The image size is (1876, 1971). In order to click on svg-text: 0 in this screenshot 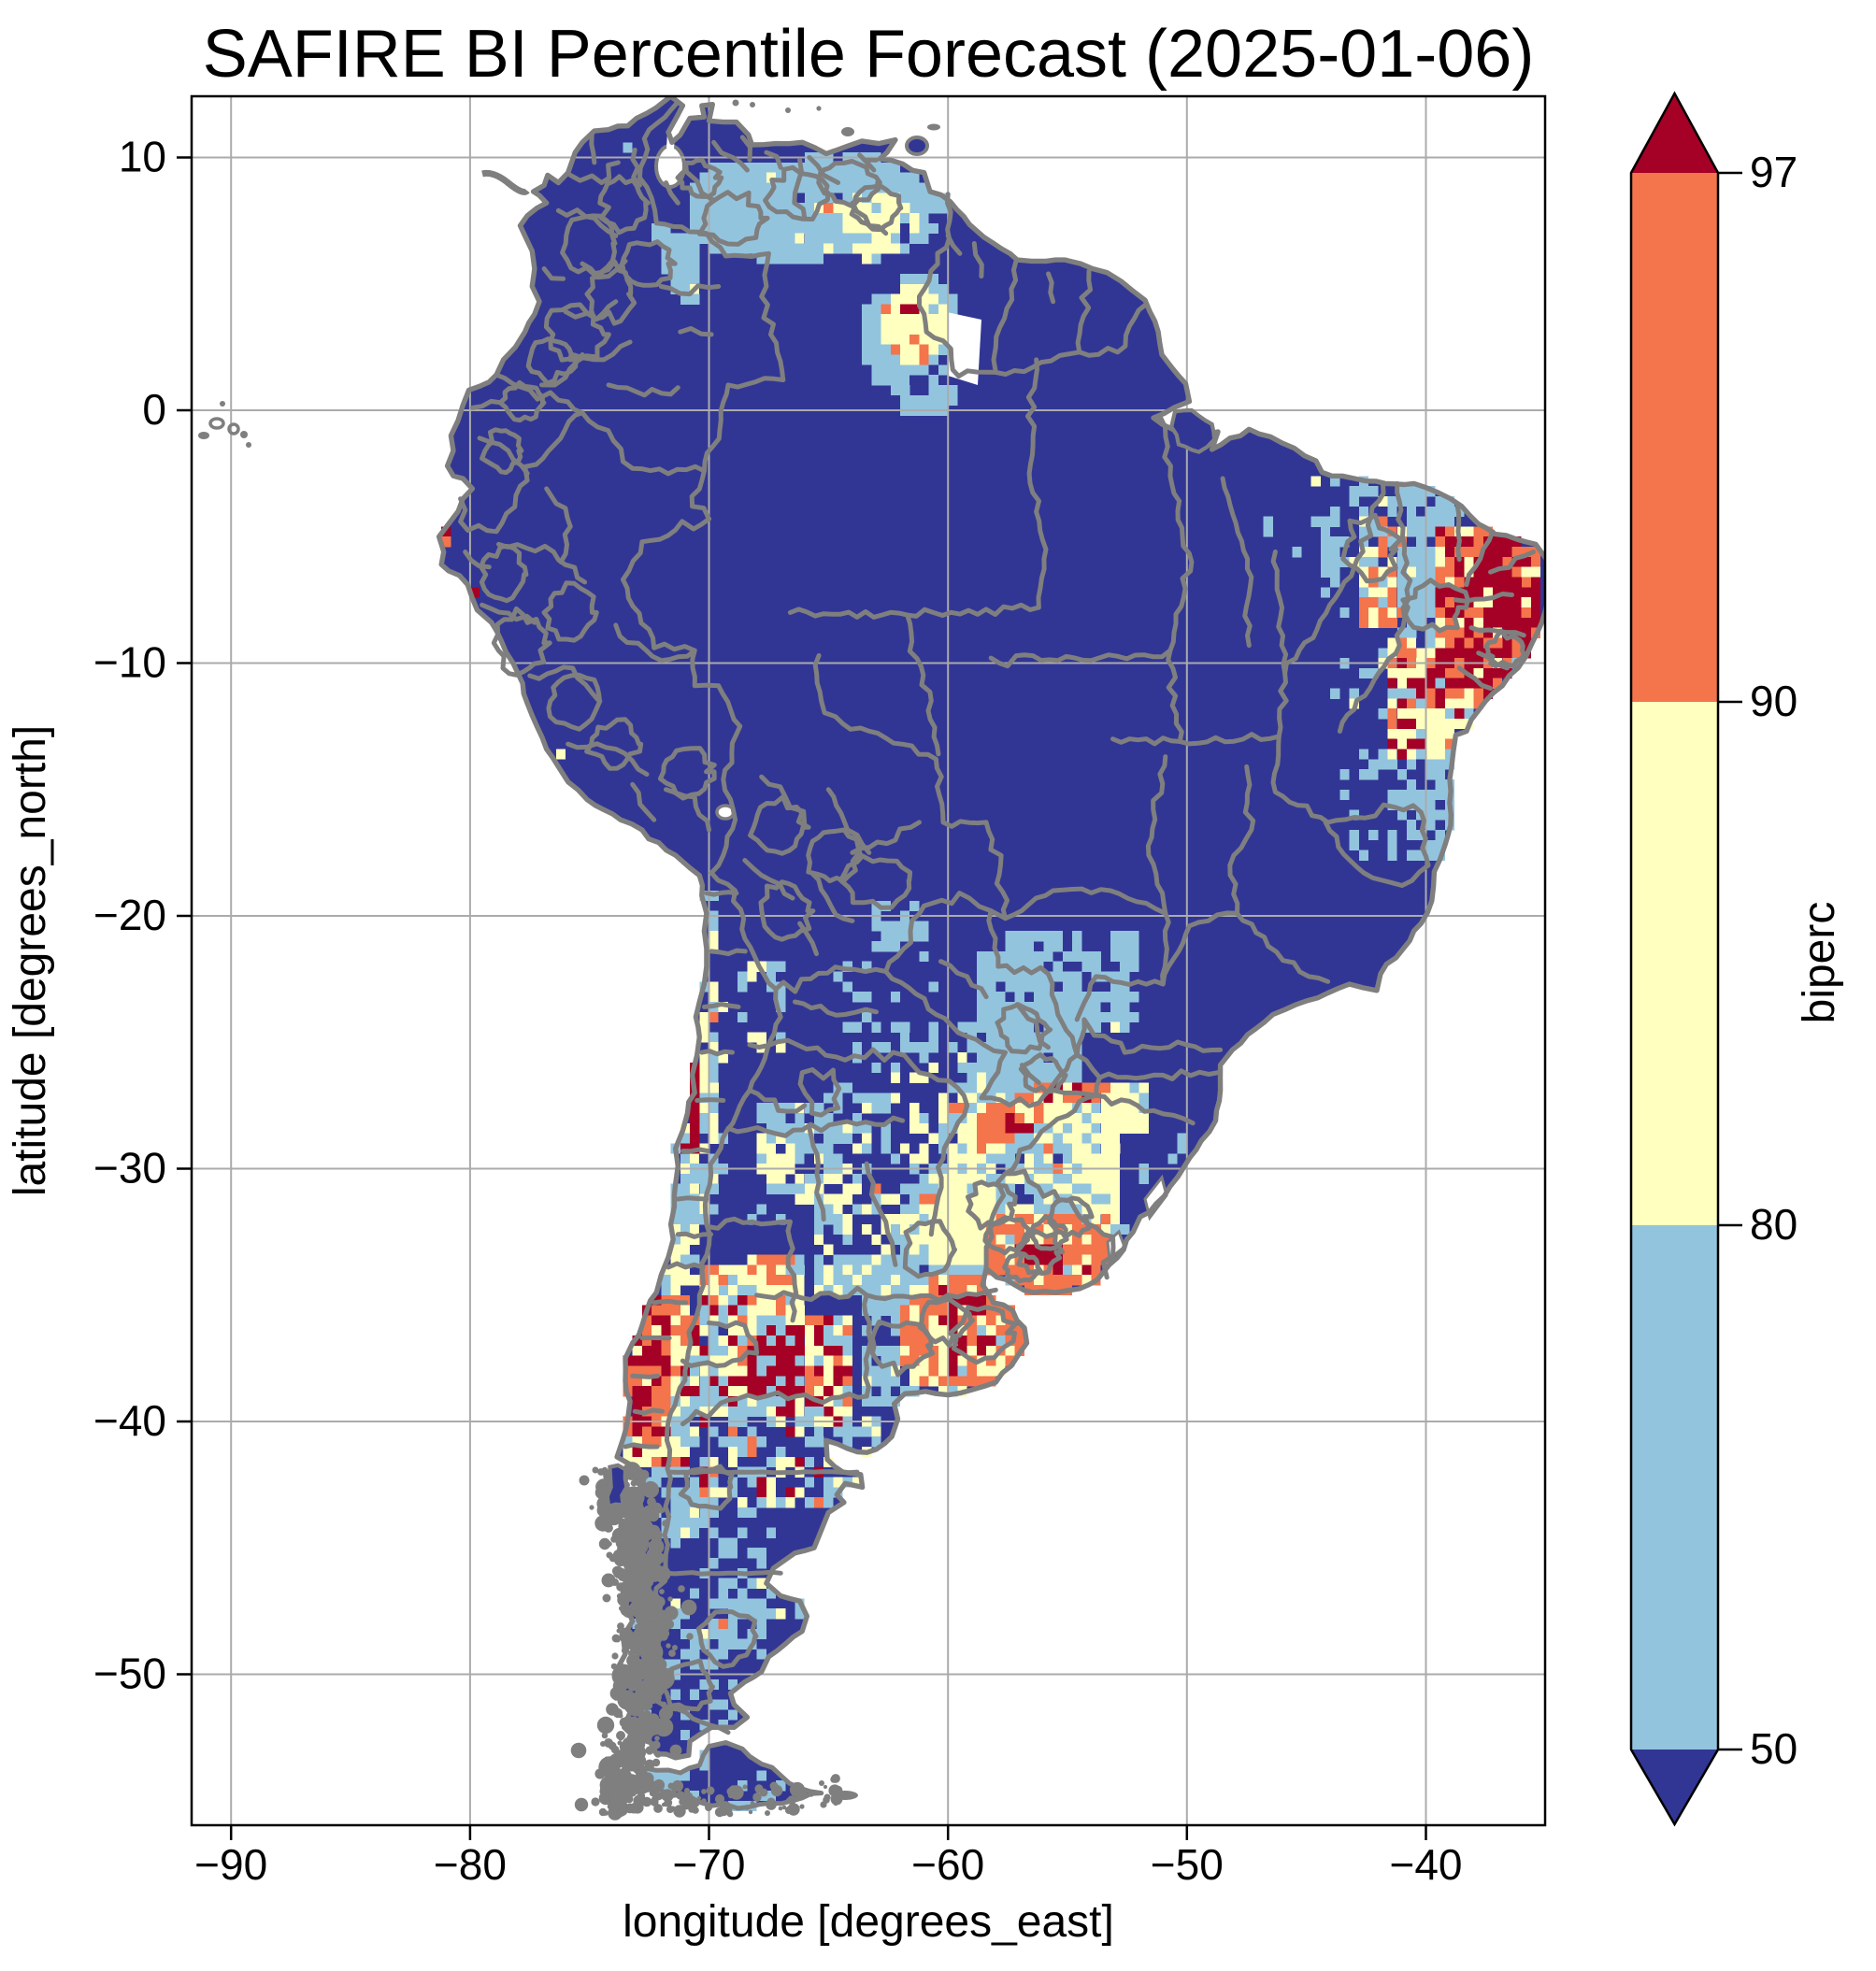, I will do `click(154, 410)`.